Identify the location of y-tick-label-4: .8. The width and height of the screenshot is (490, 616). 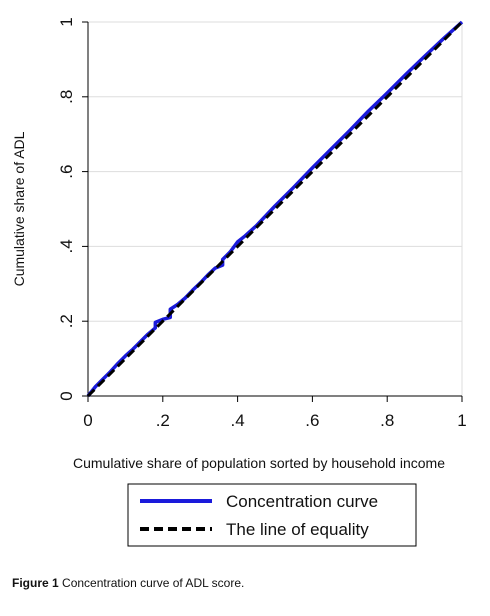
(66, 97).